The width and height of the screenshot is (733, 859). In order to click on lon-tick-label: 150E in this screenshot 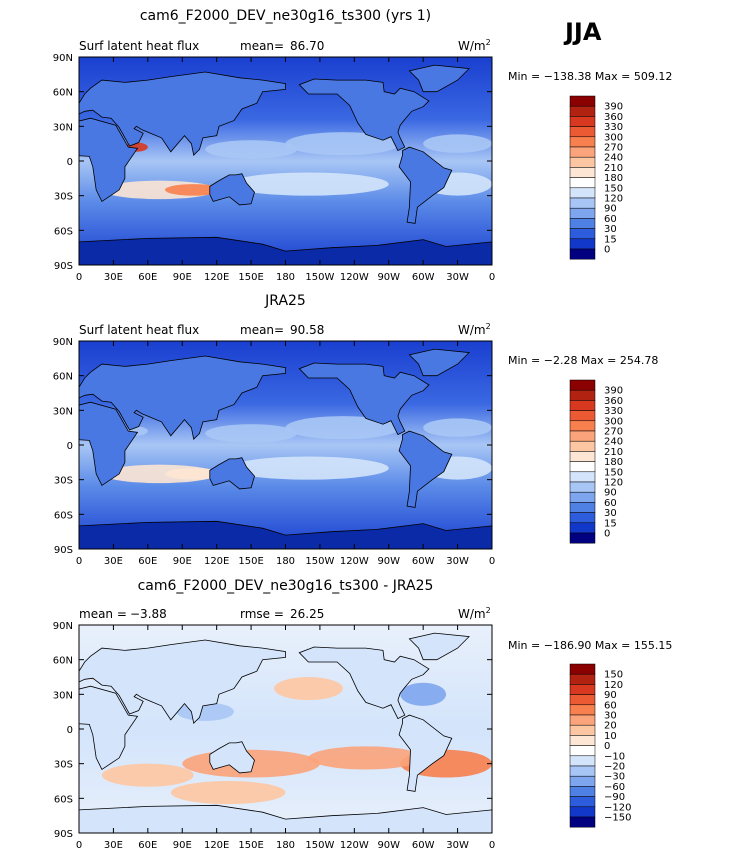, I will do `click(250, 845)`.